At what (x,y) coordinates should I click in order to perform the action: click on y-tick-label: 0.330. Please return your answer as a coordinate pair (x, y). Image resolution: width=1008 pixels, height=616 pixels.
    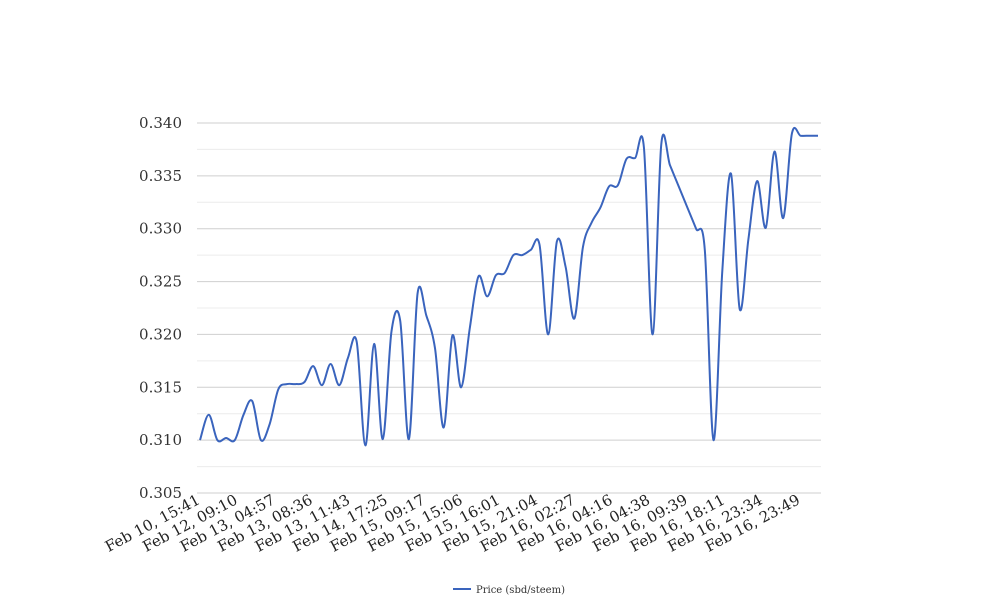
    Looking at the image, I should click on (160, 229).